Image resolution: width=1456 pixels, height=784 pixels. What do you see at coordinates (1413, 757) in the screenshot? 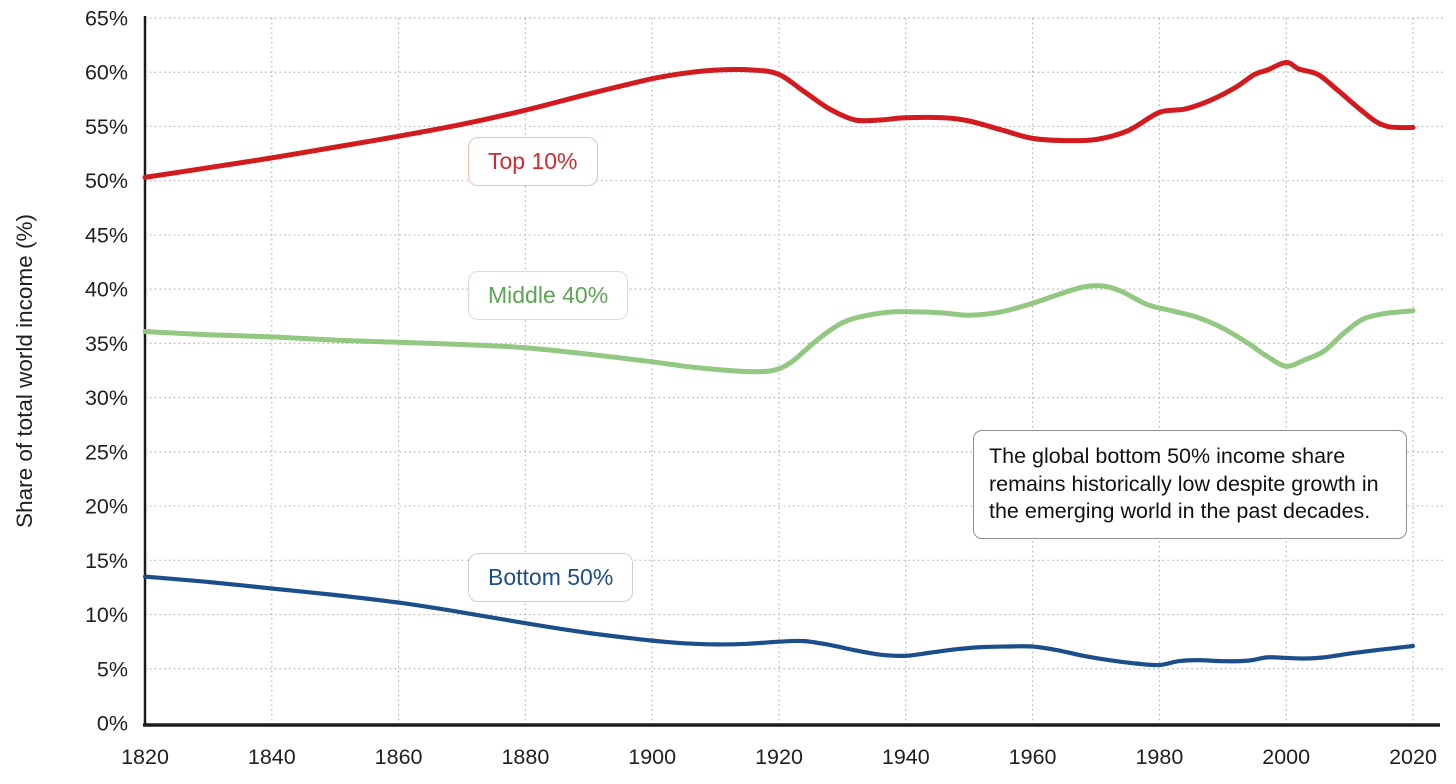
I see `x-tick-2020: 2020` at bounding box center [1413, 757].